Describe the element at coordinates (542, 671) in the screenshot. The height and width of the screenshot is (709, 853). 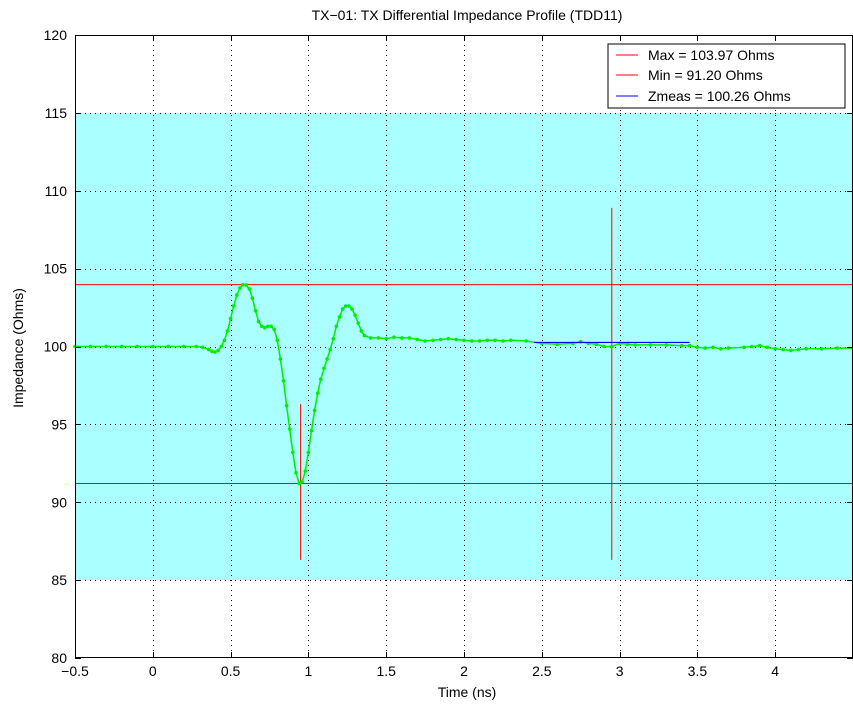
I see `x-tick-label: 2.5` at that location.